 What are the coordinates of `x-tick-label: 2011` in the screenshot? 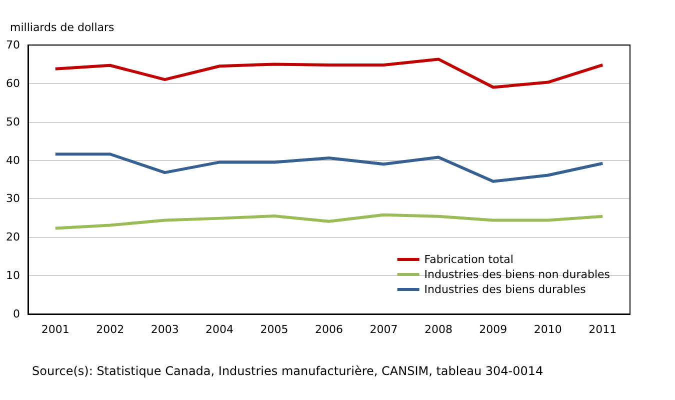 It's located at (602, 329).